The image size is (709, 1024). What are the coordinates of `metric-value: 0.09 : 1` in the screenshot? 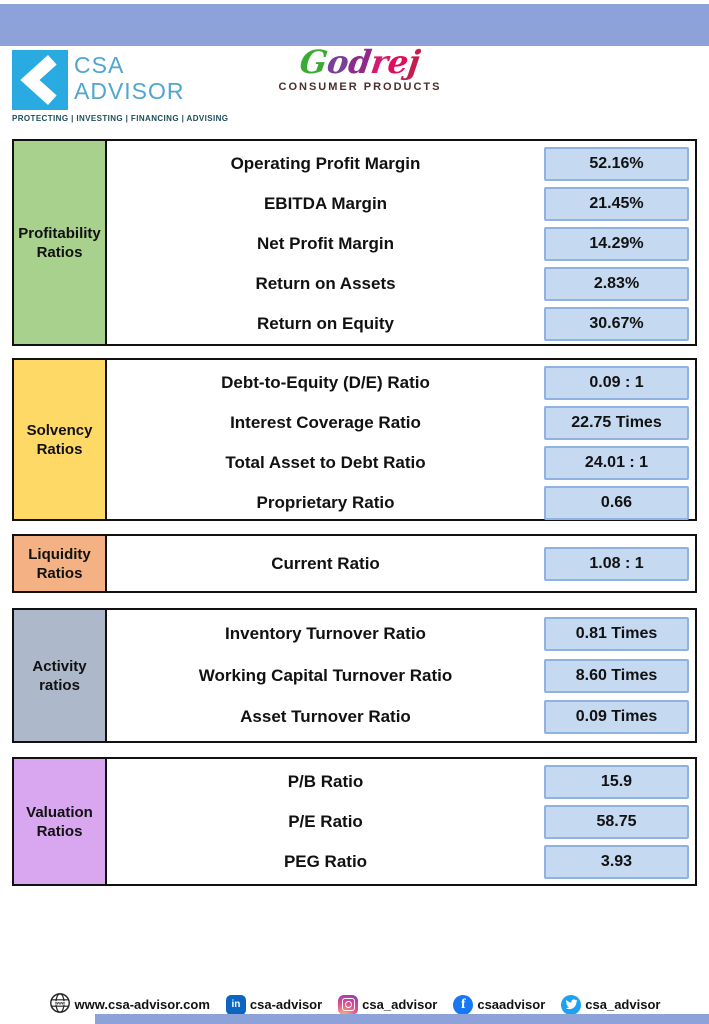 It's located at (616, 383).